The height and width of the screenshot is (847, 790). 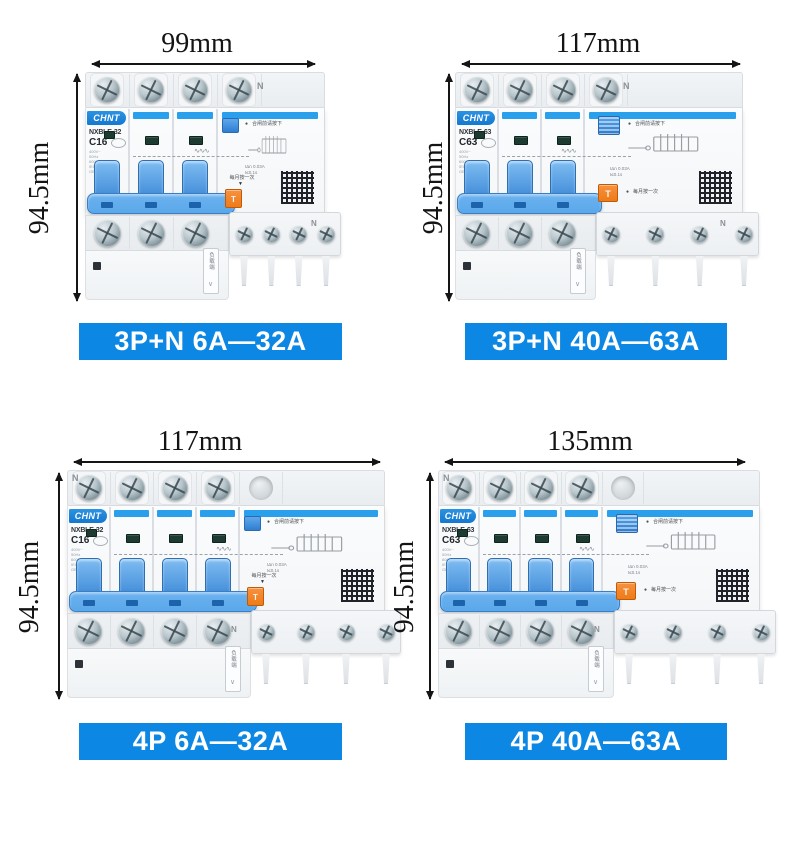 What do you see at coordinates (620, 168) in the screenshot?
I see `leakage-current-label: IΔn 0.03A` at bounding box center [620, 168].